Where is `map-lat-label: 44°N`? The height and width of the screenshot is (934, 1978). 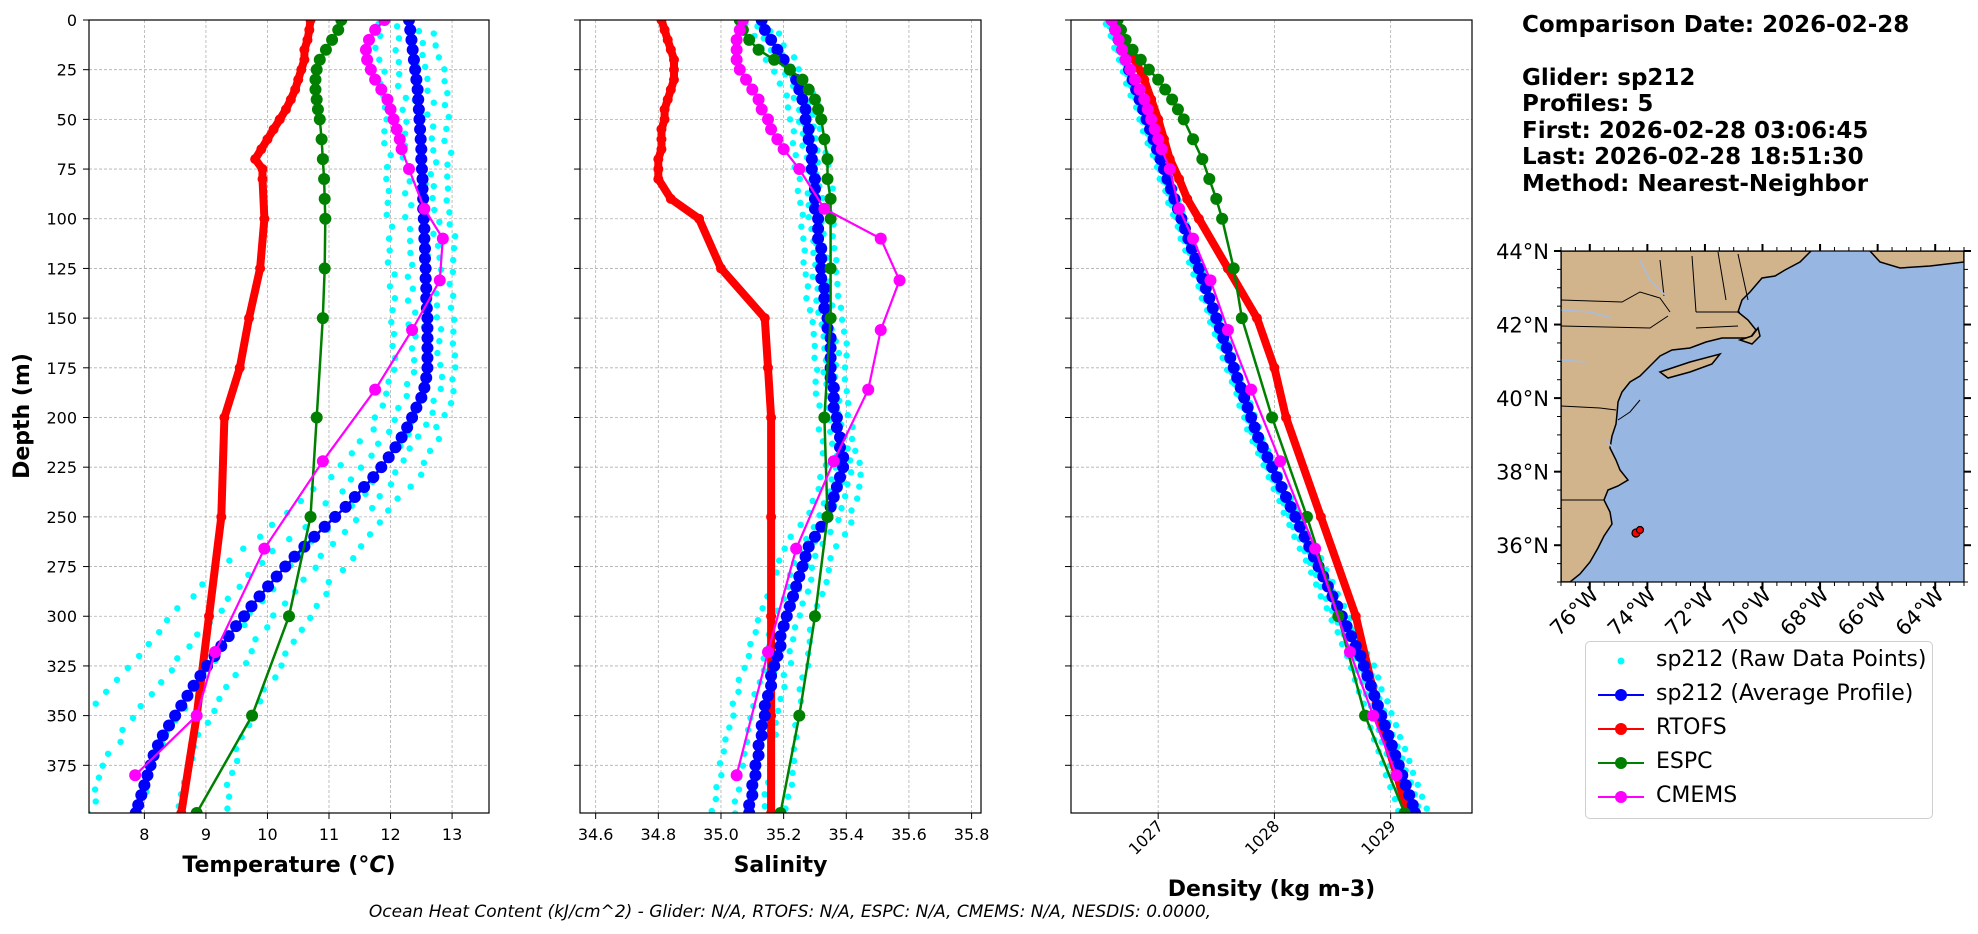 map-lat-label: 44°N is located at coordinates (1522, 252).